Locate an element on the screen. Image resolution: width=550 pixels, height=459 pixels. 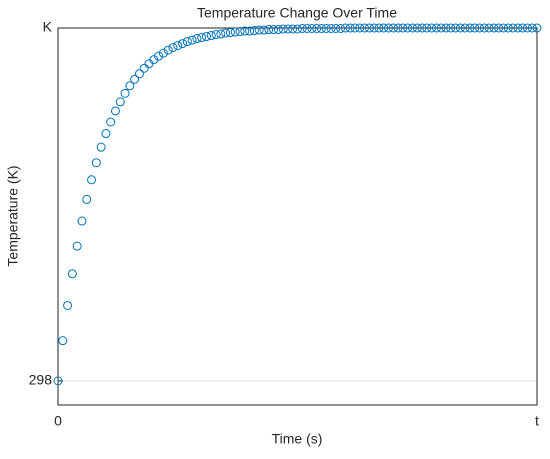
x-axis-label: Time (s) is located at coordinates (297, 439).